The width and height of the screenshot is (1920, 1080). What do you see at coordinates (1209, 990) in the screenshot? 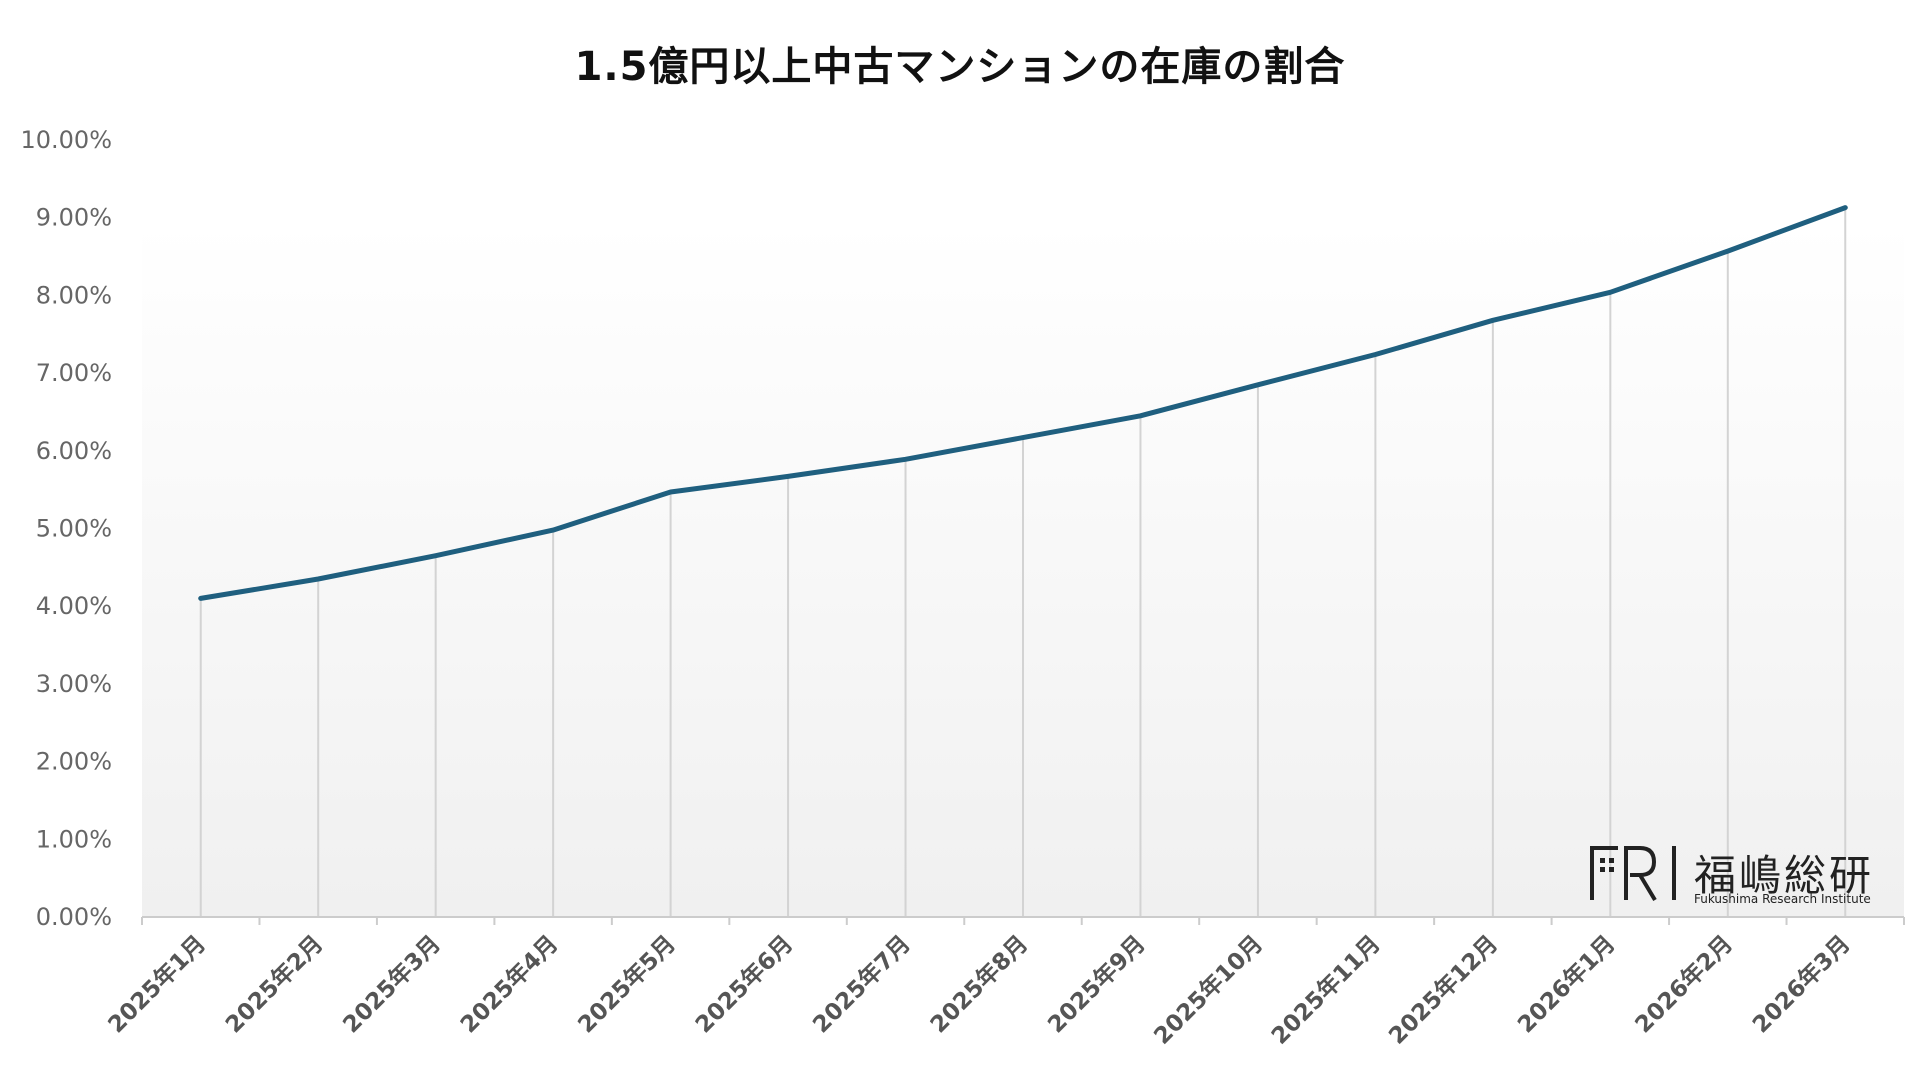
I see `x-tick-label: 2025年10月` at bounding box center [1209, 990].